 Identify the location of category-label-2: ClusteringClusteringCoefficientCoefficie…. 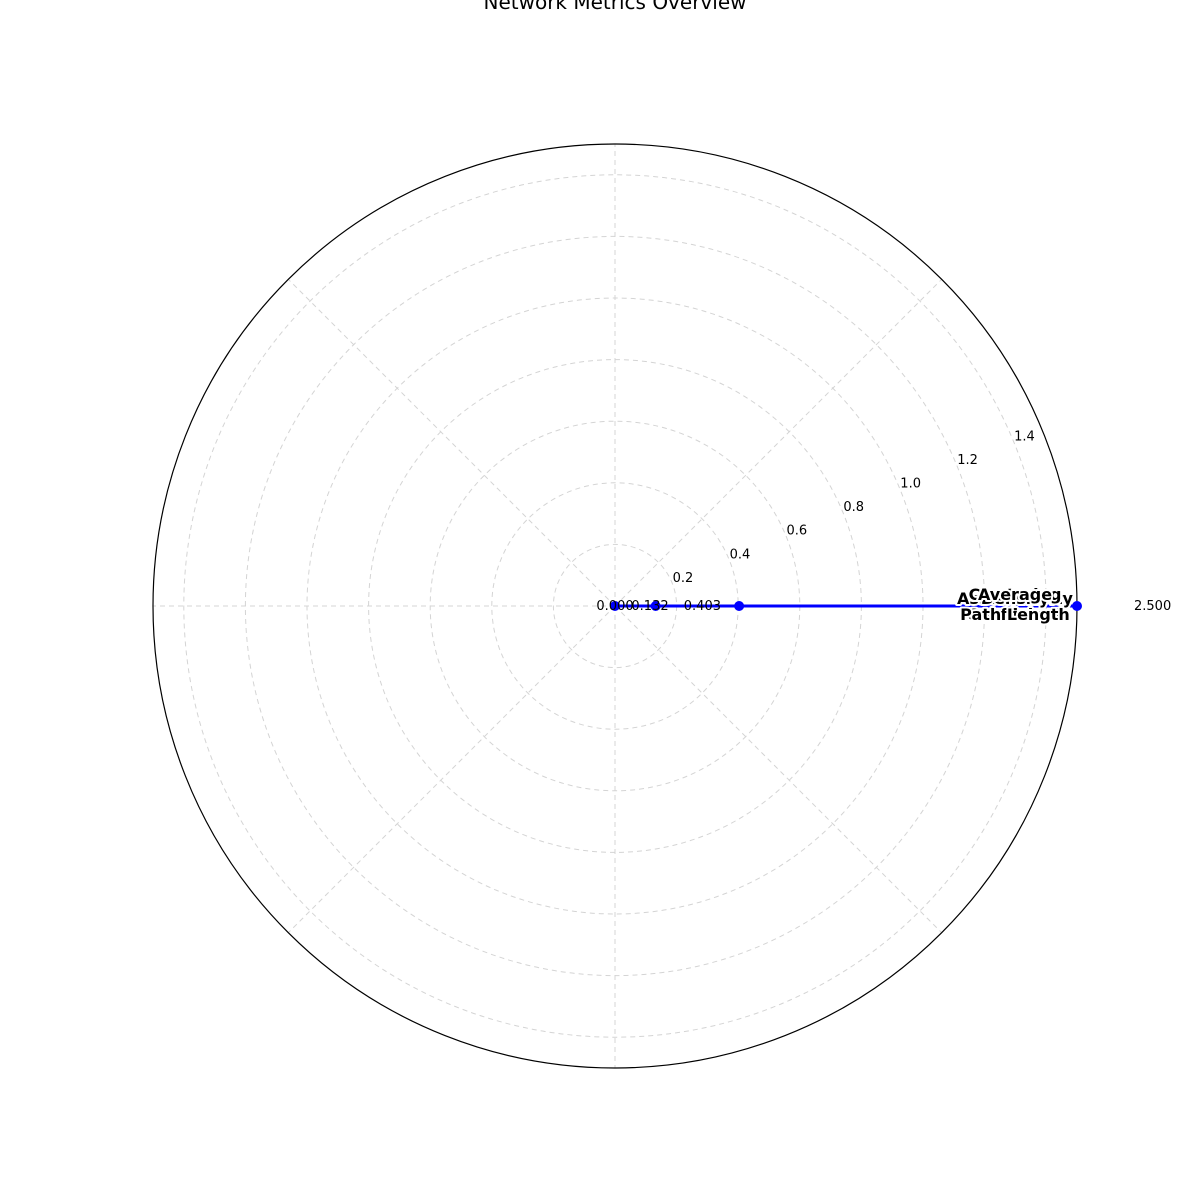
(1015, 604).